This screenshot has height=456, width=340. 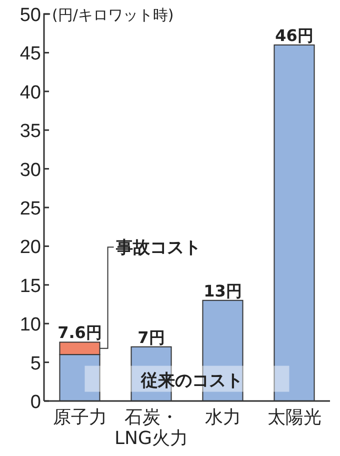 I want to click on total-label: 46円, so click(x=294, y=35).